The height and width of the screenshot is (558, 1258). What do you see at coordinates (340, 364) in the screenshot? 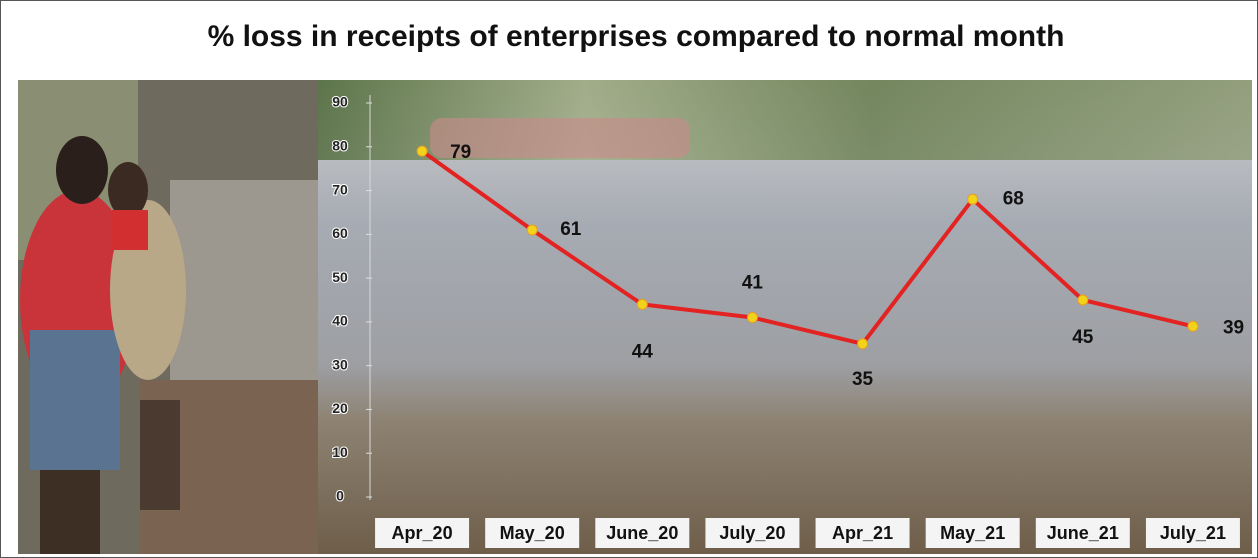
I see `y-tick-label: 30` at bounding box center [340, 364].